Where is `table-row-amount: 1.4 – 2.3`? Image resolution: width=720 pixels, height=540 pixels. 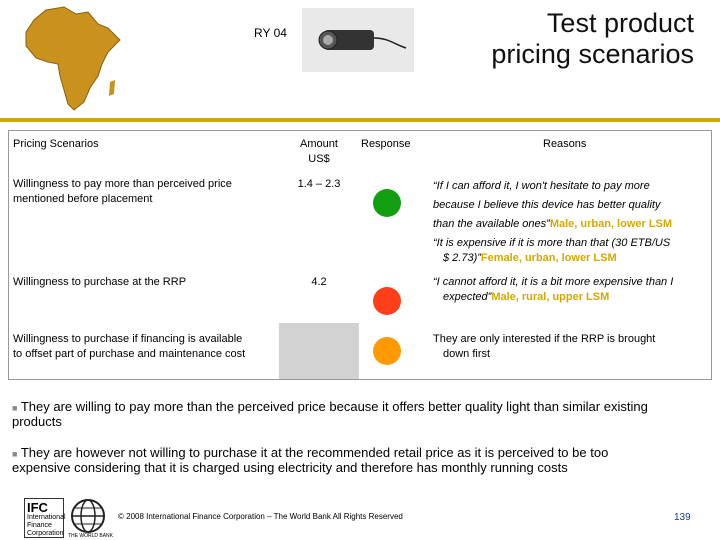 table-row-amount: 1.4 – 2.3 is located at coordinates (319, 184).